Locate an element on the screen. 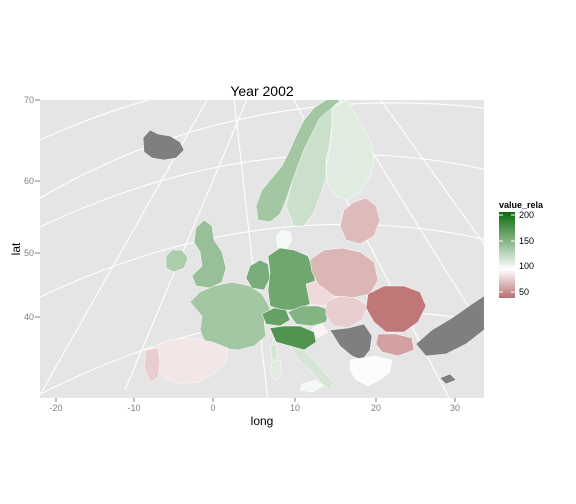 This screenshot has width=576, height=504. x-tick-label: 10 is located at coordinates (295, 408).